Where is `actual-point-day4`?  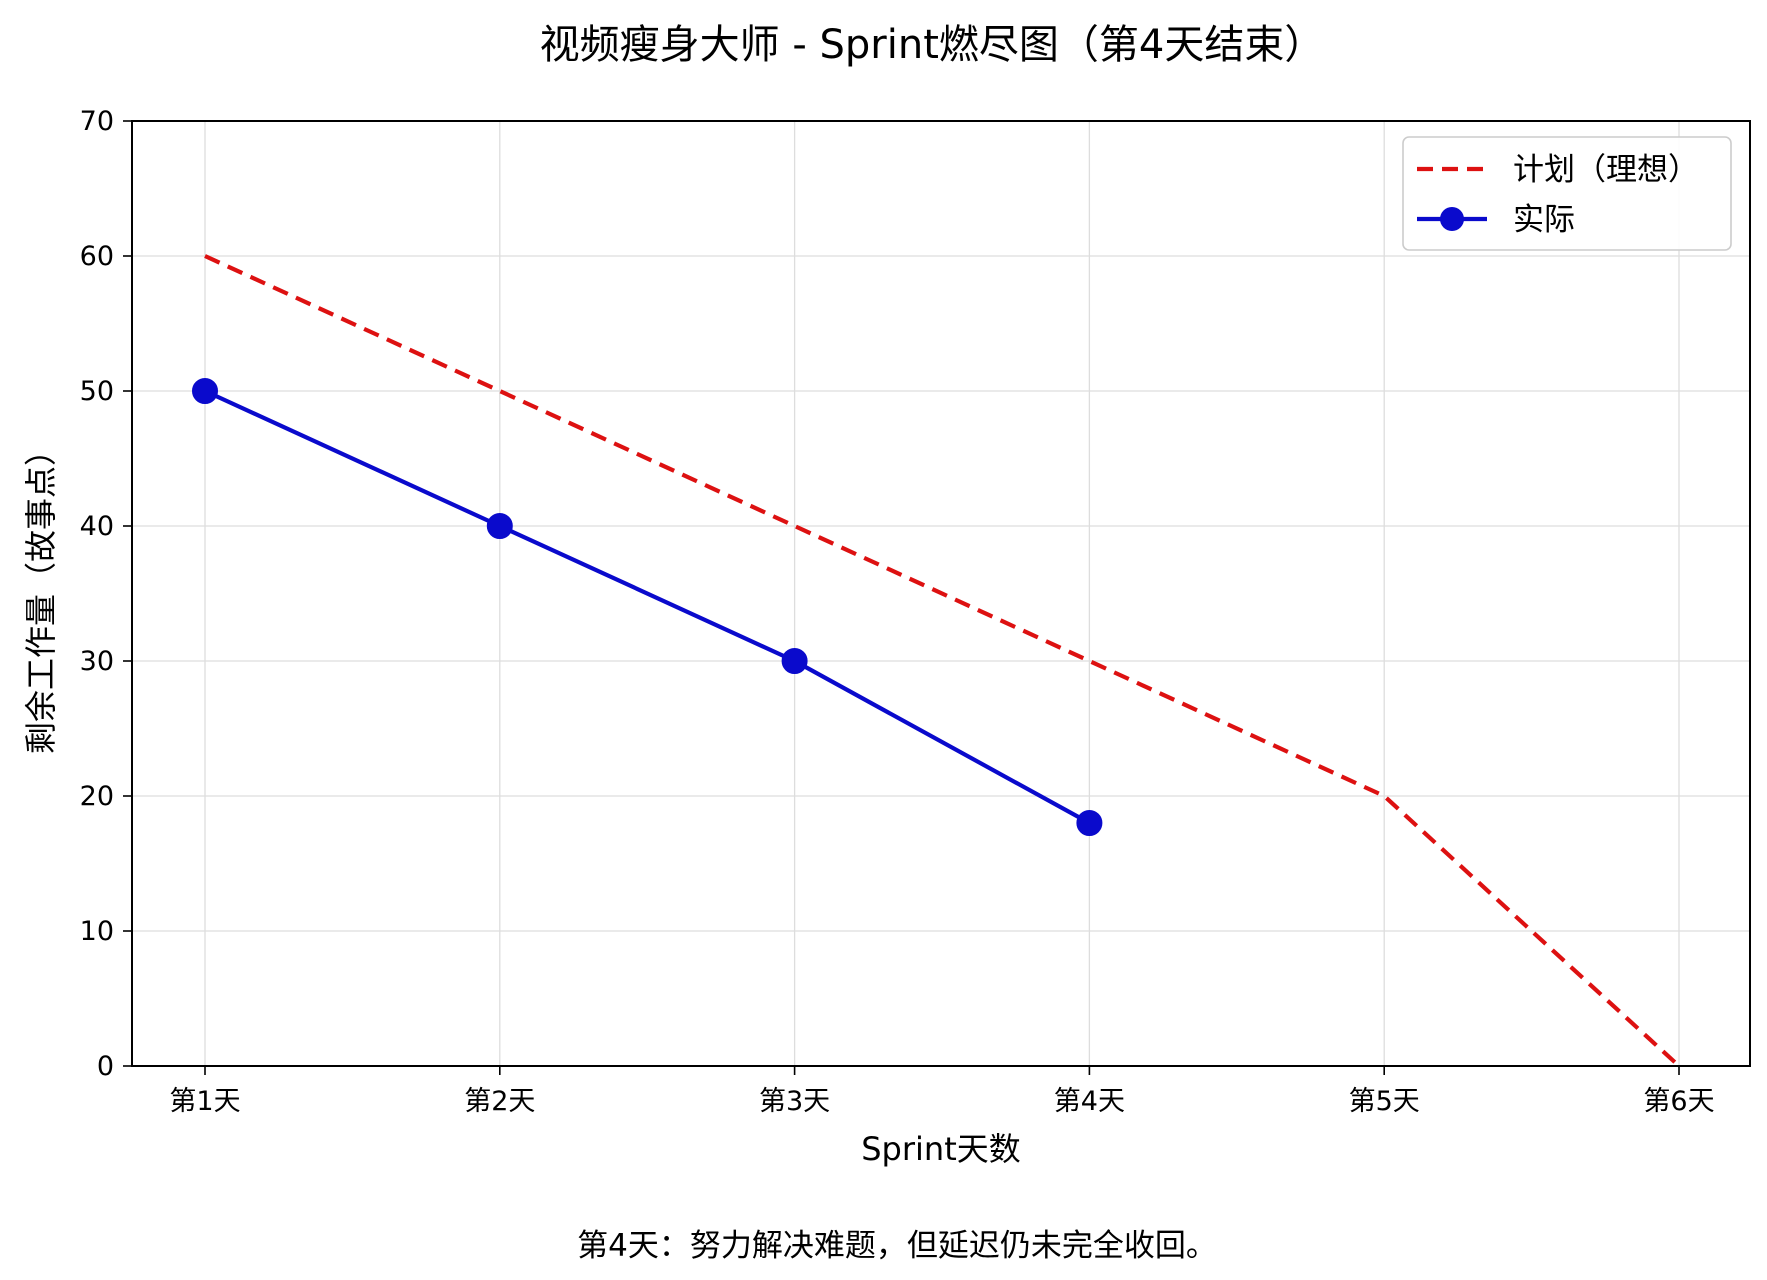 actual-point-day4 is located at coordinates (1089, 823).